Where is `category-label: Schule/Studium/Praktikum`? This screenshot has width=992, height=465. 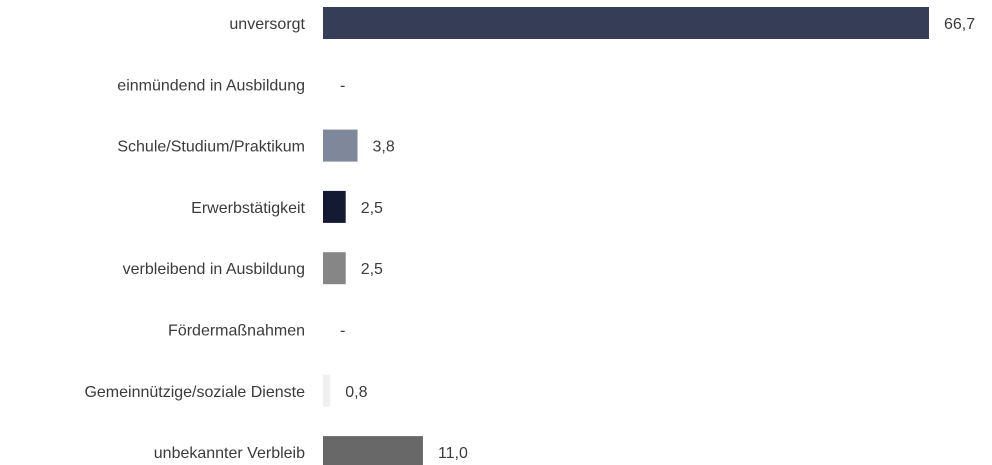
category-label: Schule/Studium/Praktikum is located at coordinates (211, 147).